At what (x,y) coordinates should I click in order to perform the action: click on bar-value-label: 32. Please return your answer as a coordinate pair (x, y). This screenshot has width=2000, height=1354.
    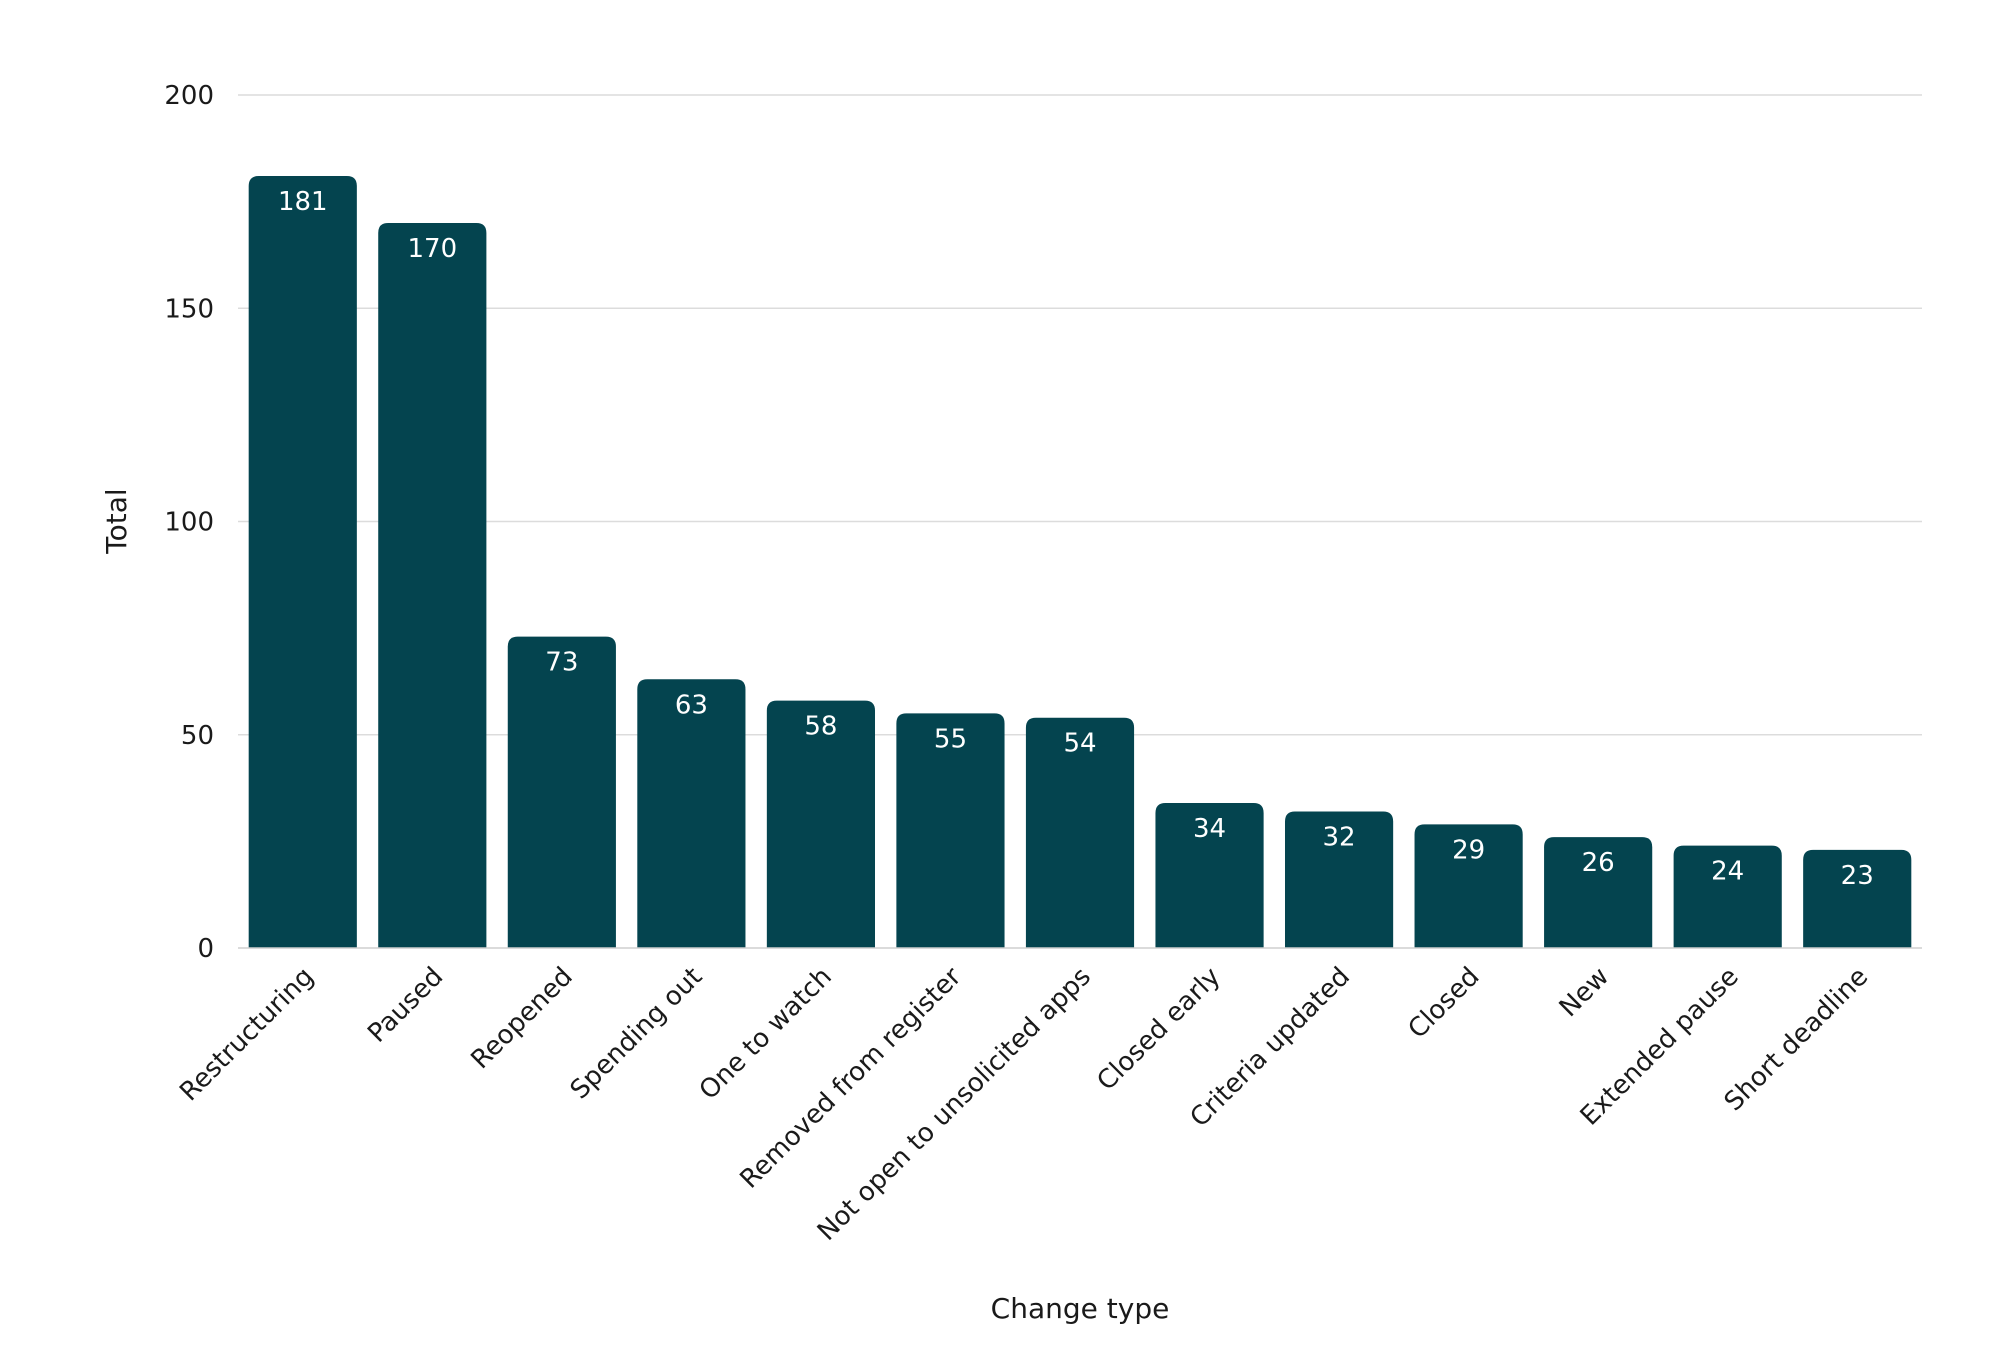
    Looking at the image, I should click on (1339, 838).